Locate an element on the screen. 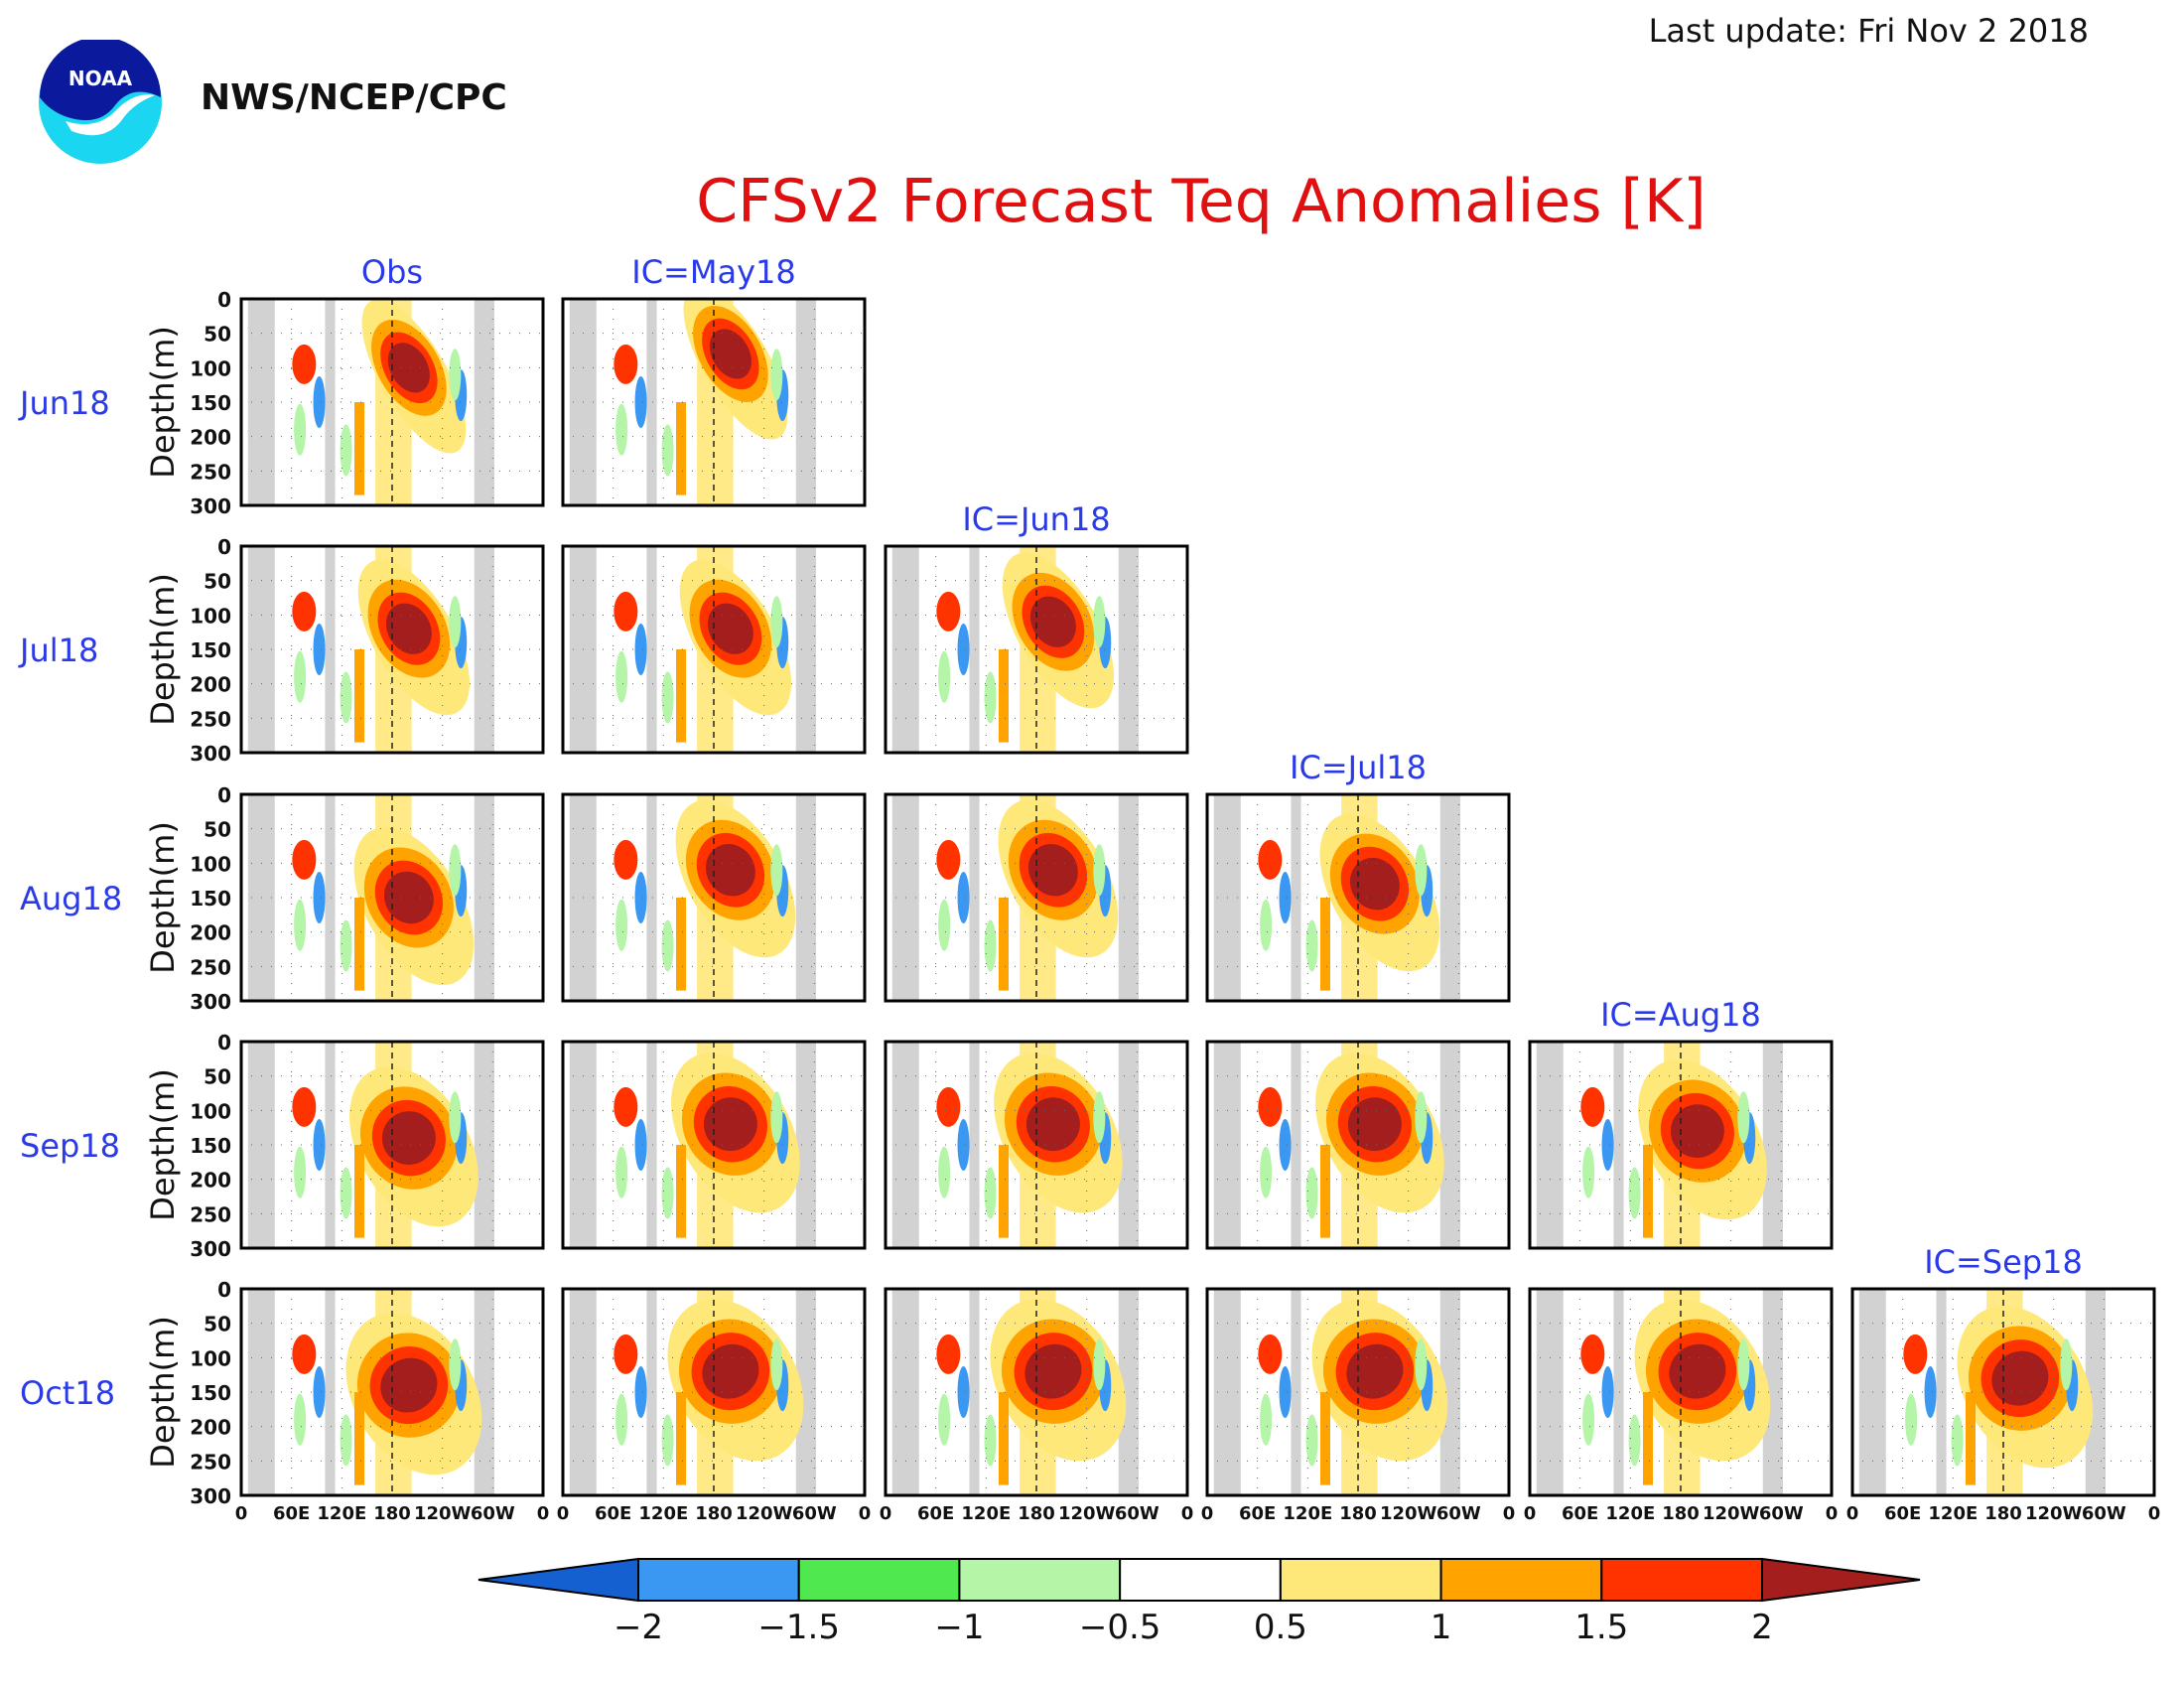 This screenshot has width=2184, height=1688. y-tick-label: 150 is located at coordinates (210, 899).